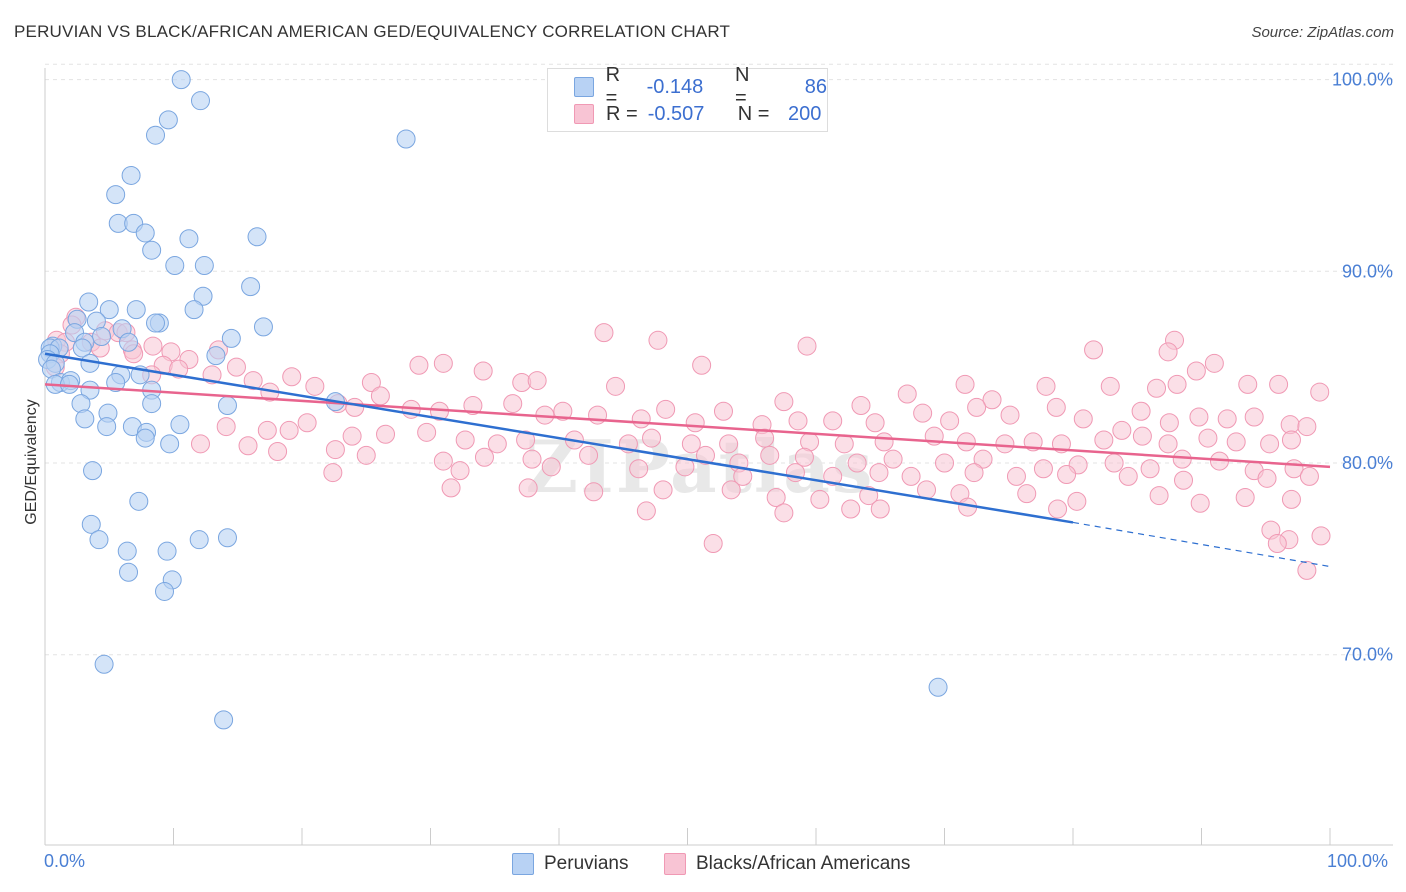  Describe the element at coordinates (1358, 861) in the screenshot. I see `x-tick-label-max: 100.0%` at that location.